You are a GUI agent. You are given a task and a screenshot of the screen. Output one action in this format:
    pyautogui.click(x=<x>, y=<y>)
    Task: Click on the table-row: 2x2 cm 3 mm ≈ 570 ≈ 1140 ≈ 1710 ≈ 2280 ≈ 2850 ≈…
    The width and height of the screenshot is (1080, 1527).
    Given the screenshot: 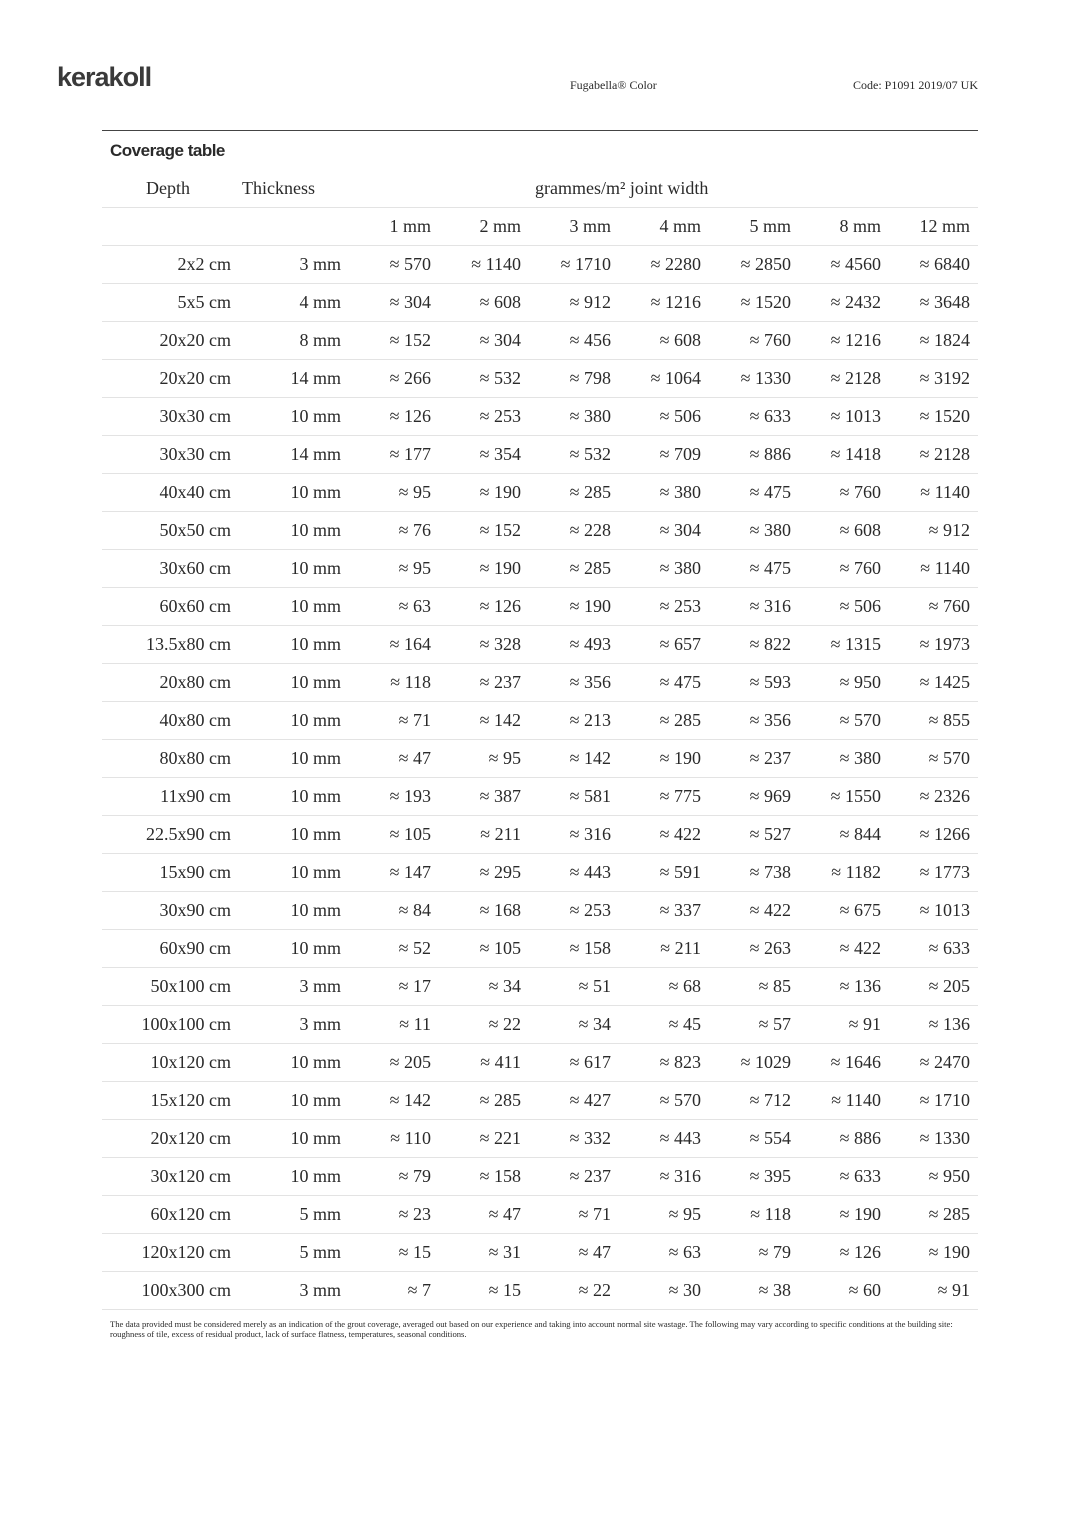 What is the action you would take?
    pyautogui.click(x=540, y=264)
    